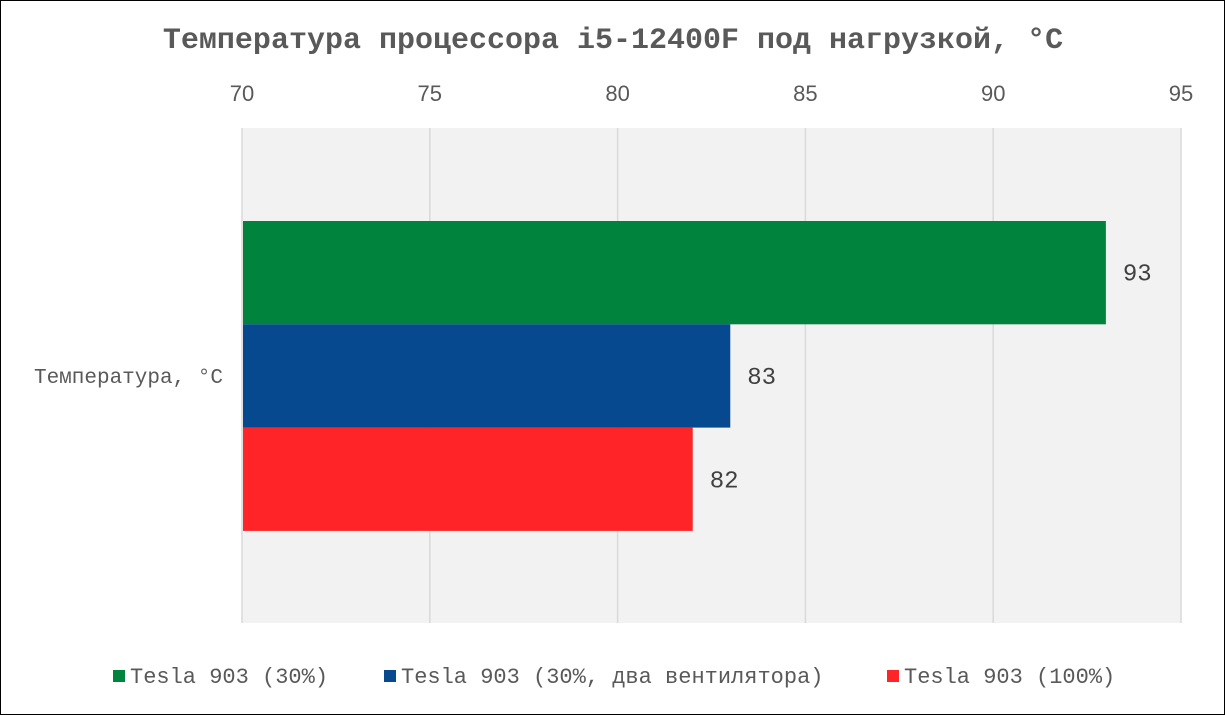 This screenshot has width=1225, height=715. What do you see at coordinates (931, 379) in the screenshot?
I see `data-labels: 93 83 82` at bounding box center [931, 379].